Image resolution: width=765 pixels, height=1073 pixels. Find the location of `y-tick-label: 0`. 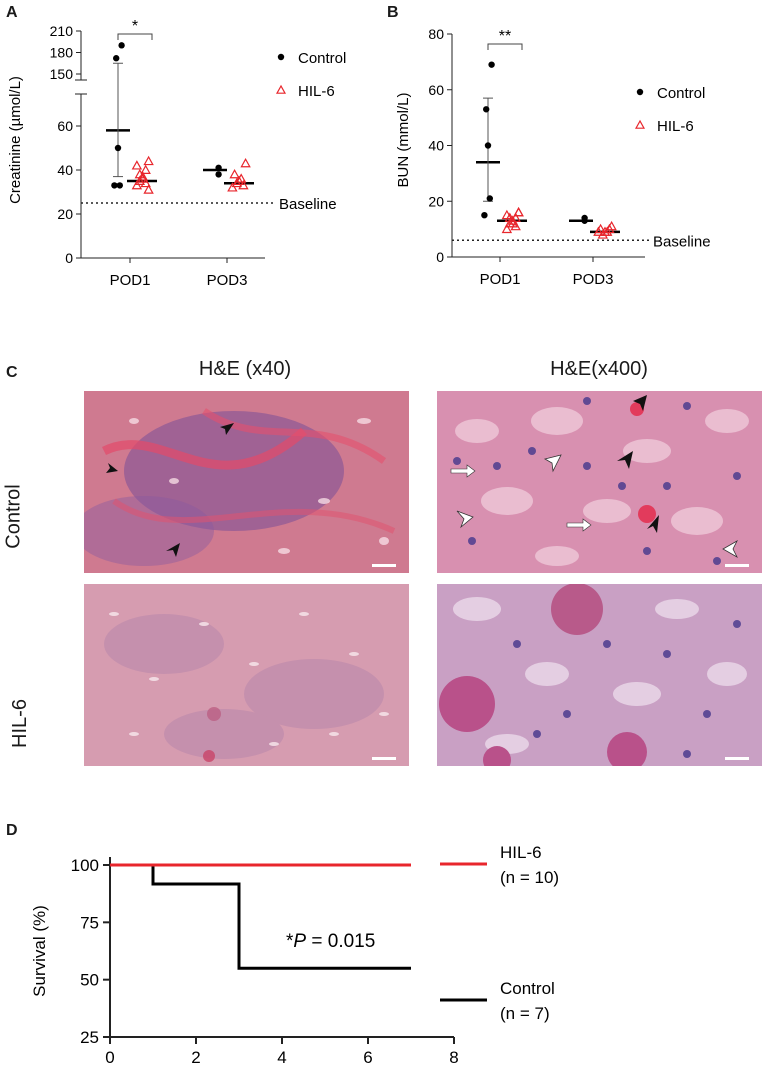

y-tick-label: 0 is located at coordinates (69, 258).